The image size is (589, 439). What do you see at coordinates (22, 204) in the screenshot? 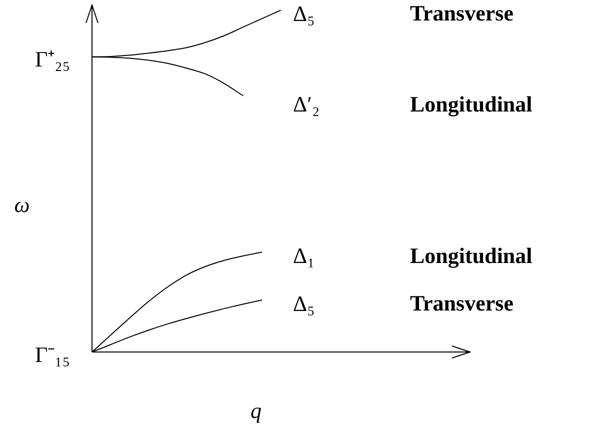
I see `y-axis-title: ω` at bounding box center [22, 204].